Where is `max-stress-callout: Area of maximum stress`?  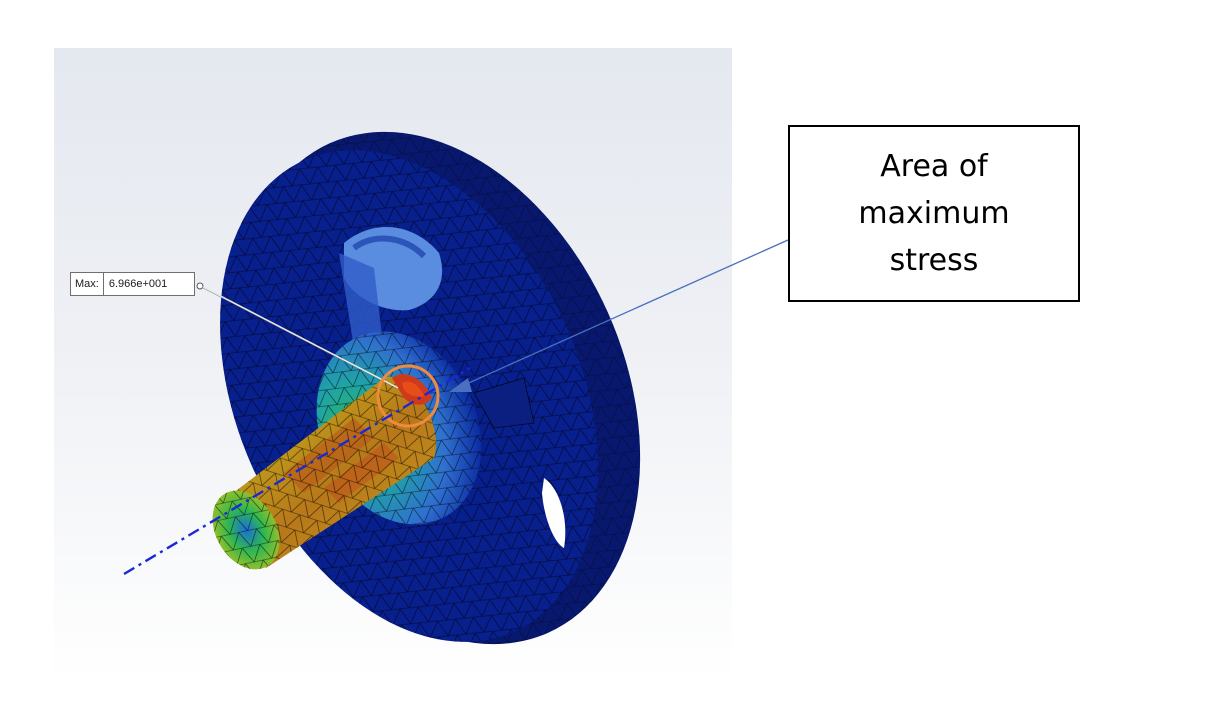
max-stress-callout: Area of maximum stress is located at coordinates (934, 213).